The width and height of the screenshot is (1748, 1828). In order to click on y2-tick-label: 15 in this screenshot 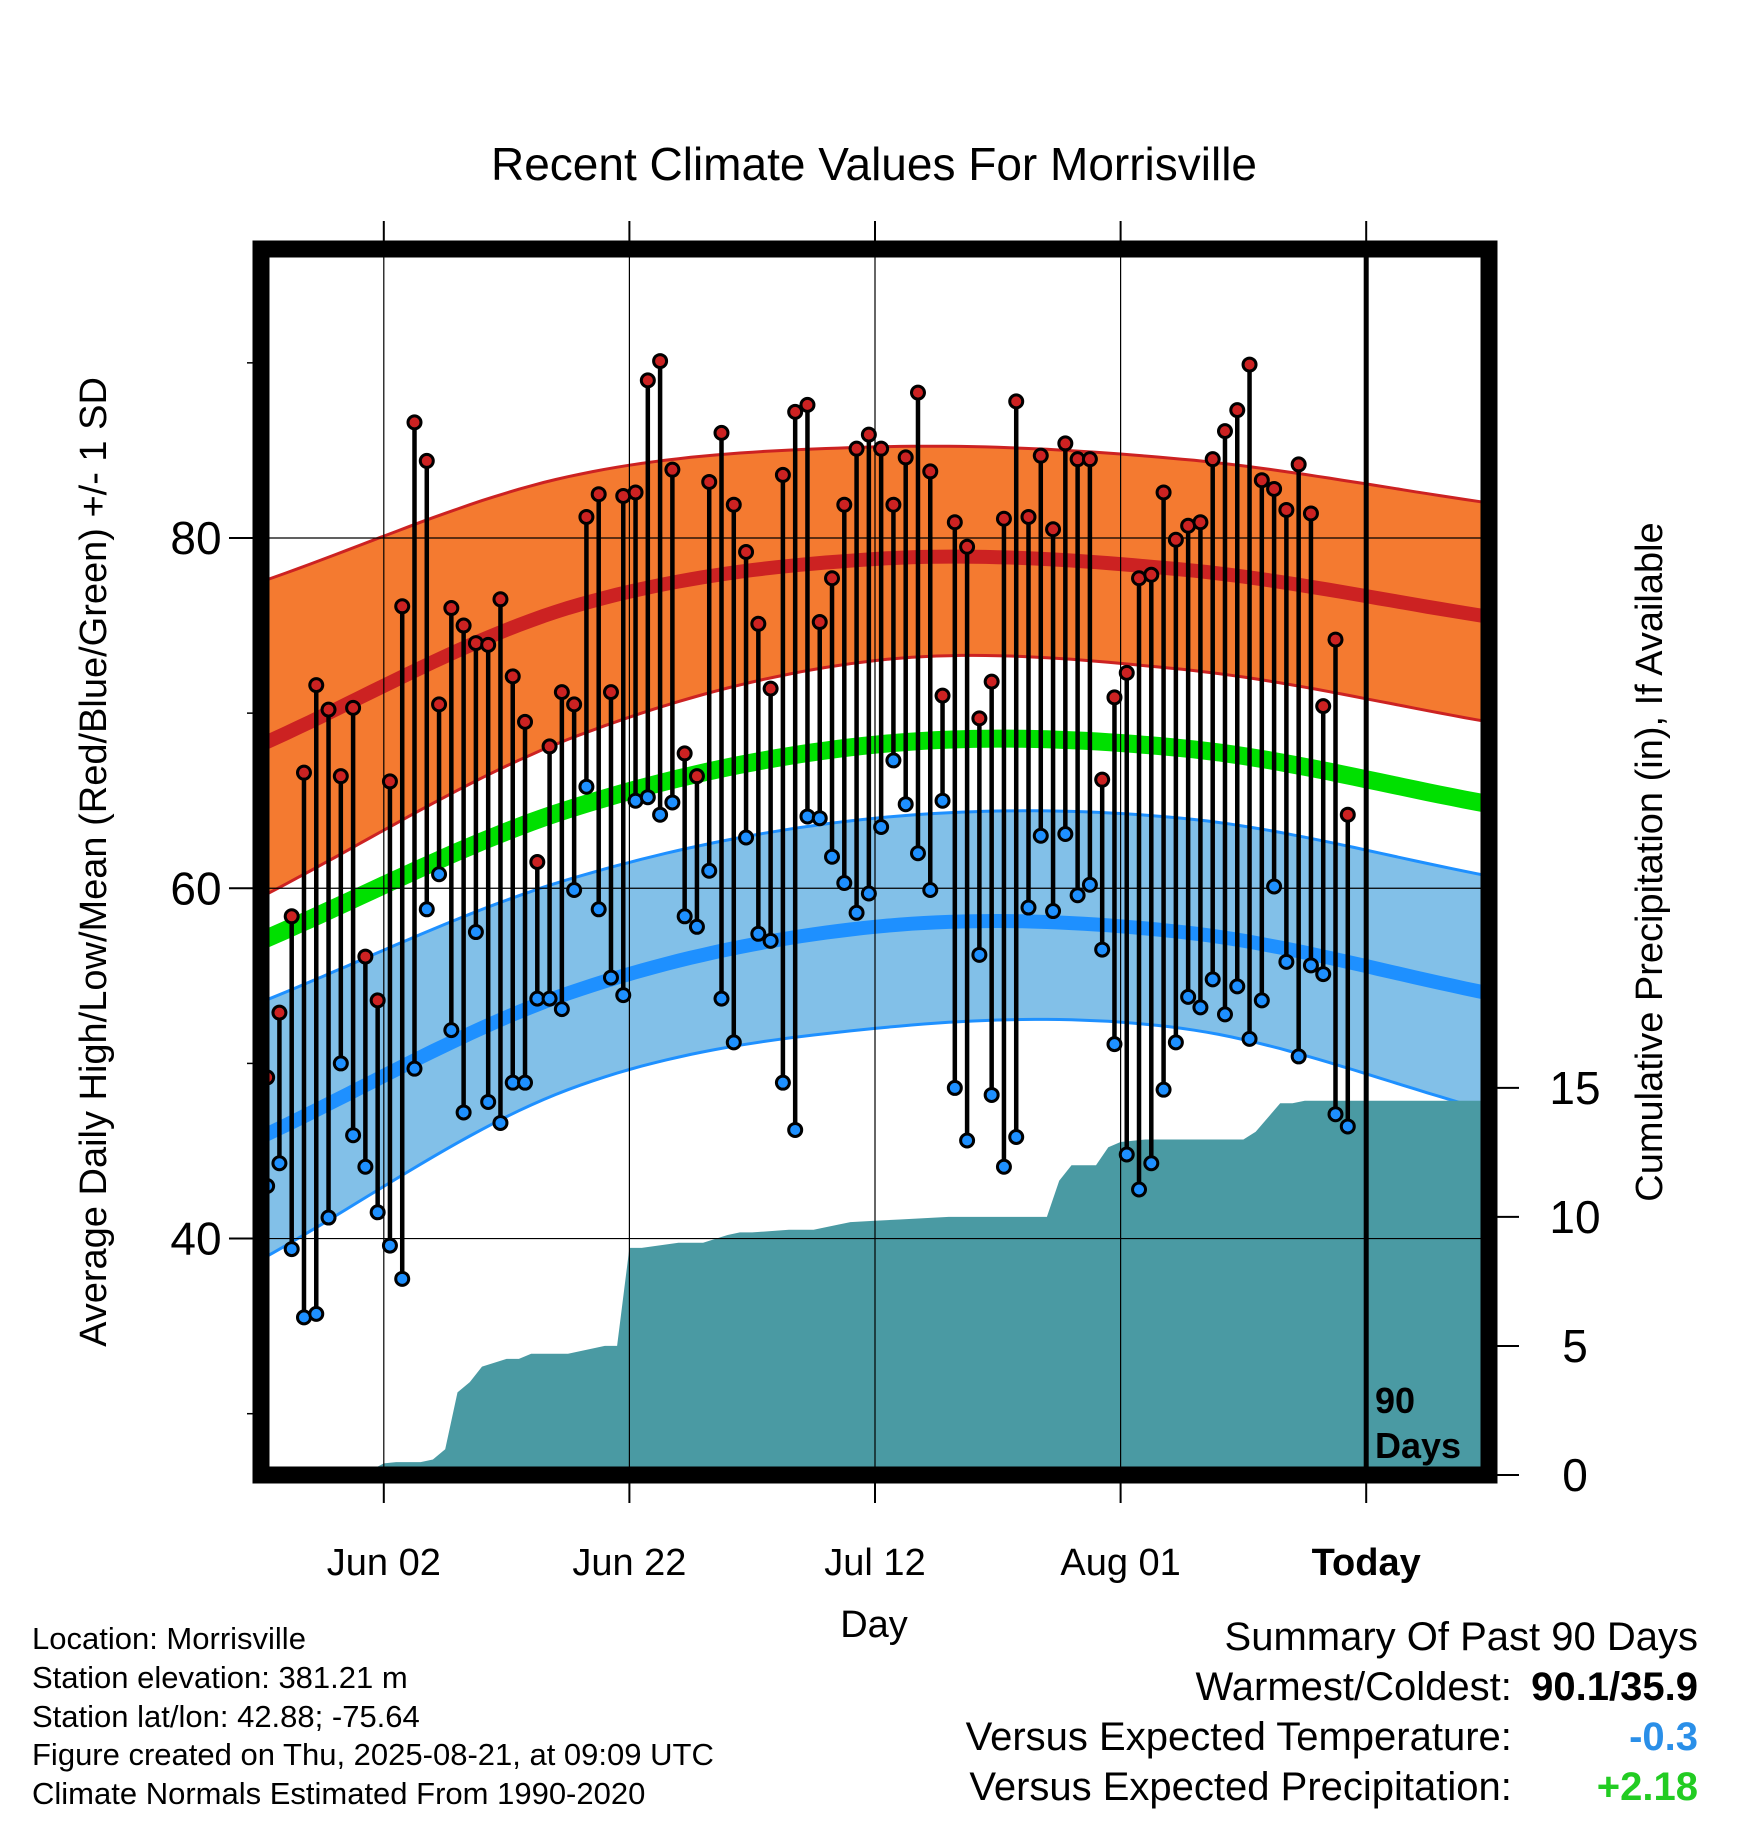, I will do `click(1574, 1088)`.